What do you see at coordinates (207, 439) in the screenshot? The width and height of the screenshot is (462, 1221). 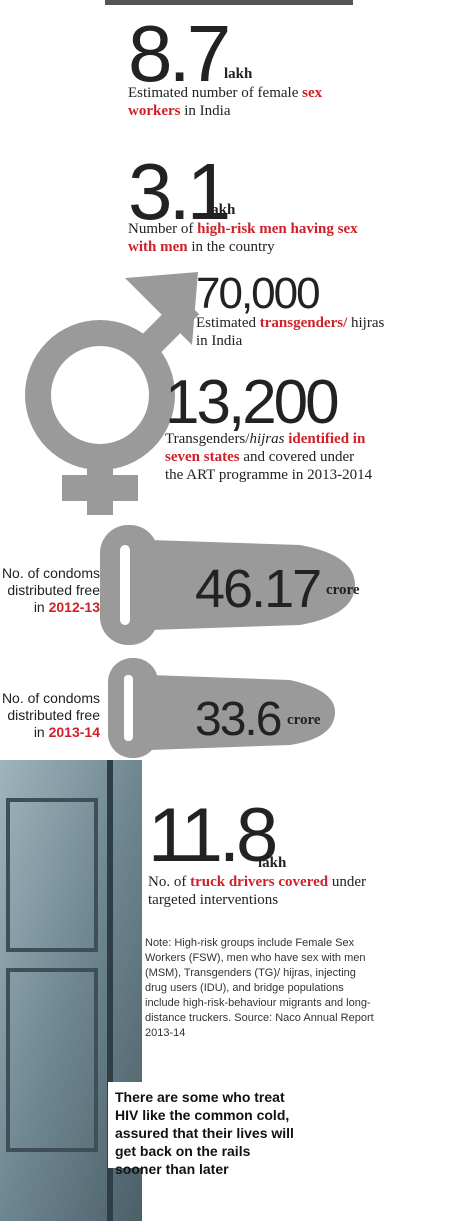 I see `text: Transgenders/` at bounding box center [207, 439].